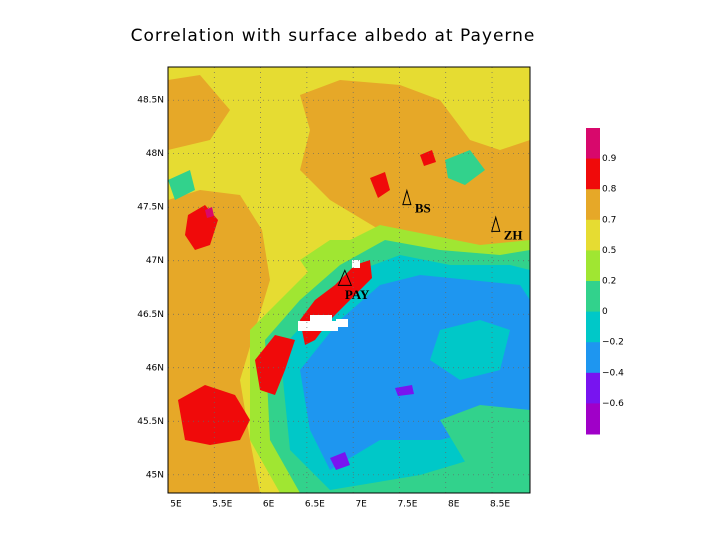 The image size is (720, 540). Describe the element at coordinates (176, 505) in the screenshot. I see `lon-tick-label: 5E` at that location.